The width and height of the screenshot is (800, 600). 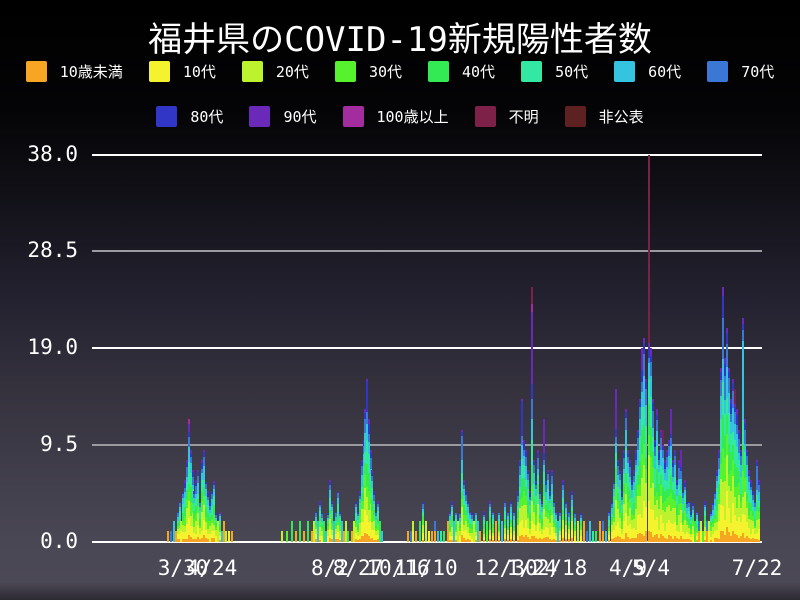 I want to click on legend-item-20代: 20代, so click(x=275, y=71).